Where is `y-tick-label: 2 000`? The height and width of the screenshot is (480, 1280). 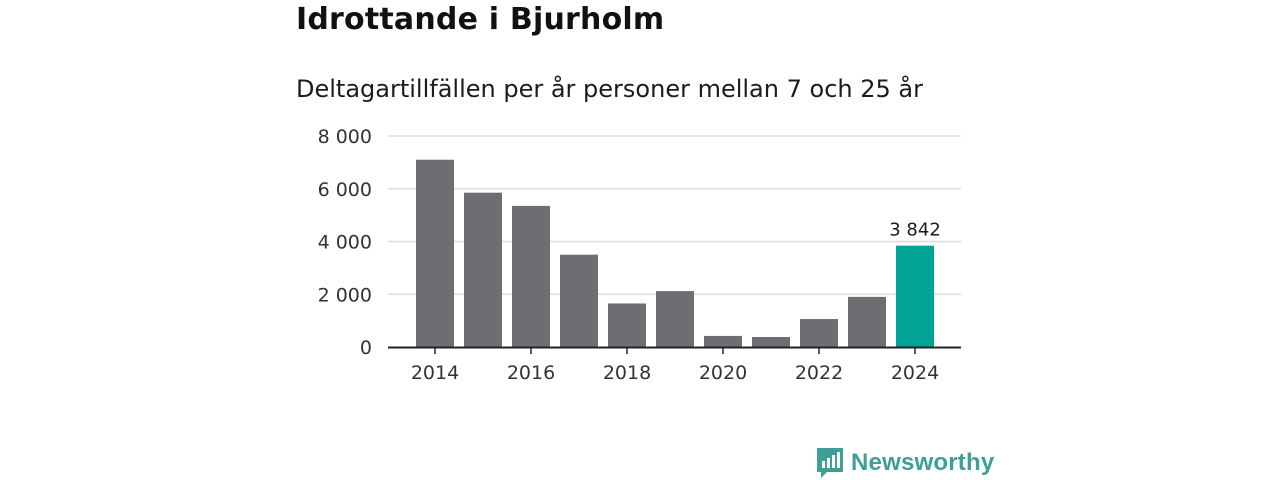 y-tick-label: 2 000 is located at coordinates (345, 295).